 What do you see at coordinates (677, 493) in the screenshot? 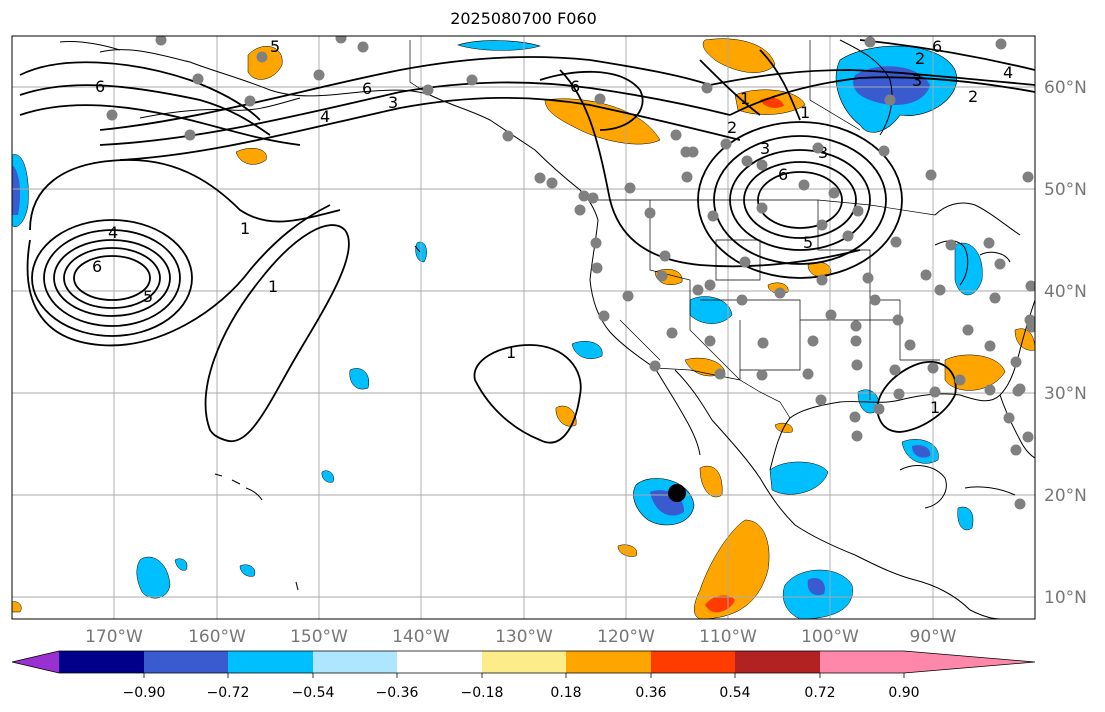
I see `storm-position-marker` at bounding box center [677, 493].